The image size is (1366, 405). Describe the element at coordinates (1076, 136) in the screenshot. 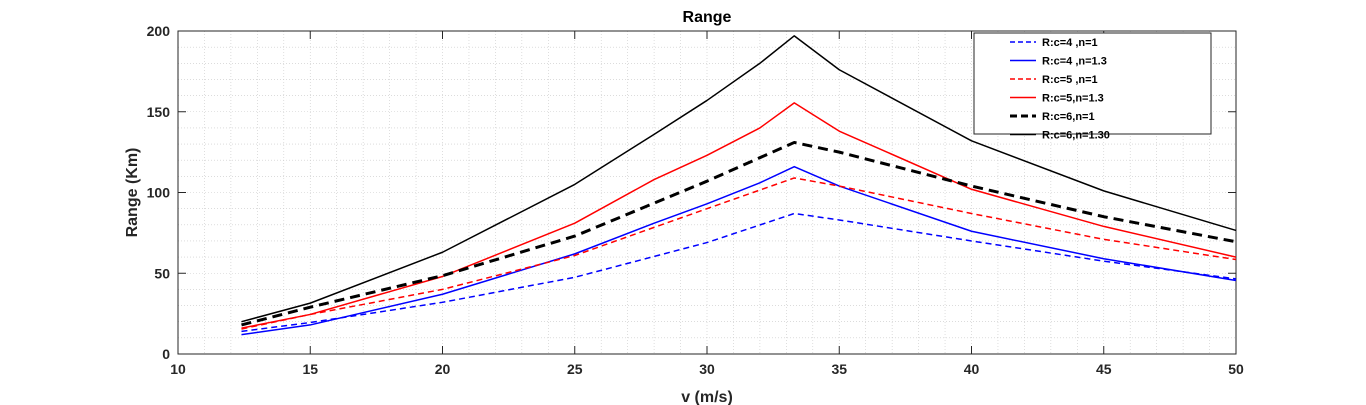

I see `legend-entry-6: R:c=6,n=1.30` at that location.